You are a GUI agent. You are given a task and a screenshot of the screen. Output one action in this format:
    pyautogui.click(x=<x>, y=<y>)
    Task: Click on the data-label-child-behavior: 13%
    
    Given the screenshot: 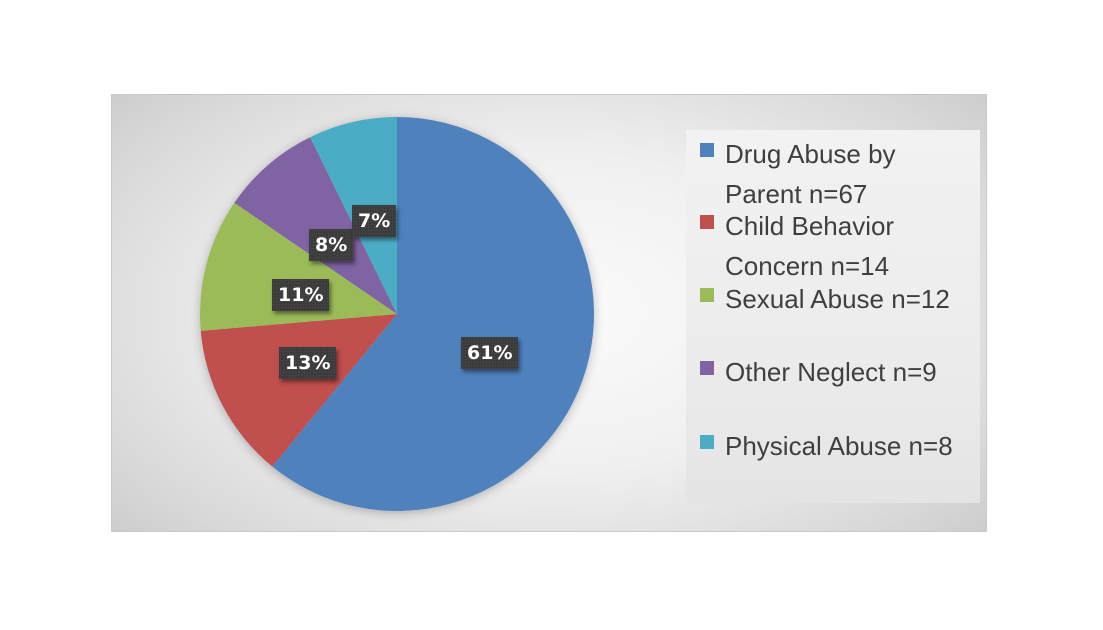 What is the action you would take?
    pyautogui.click(x=308, y=363)
    